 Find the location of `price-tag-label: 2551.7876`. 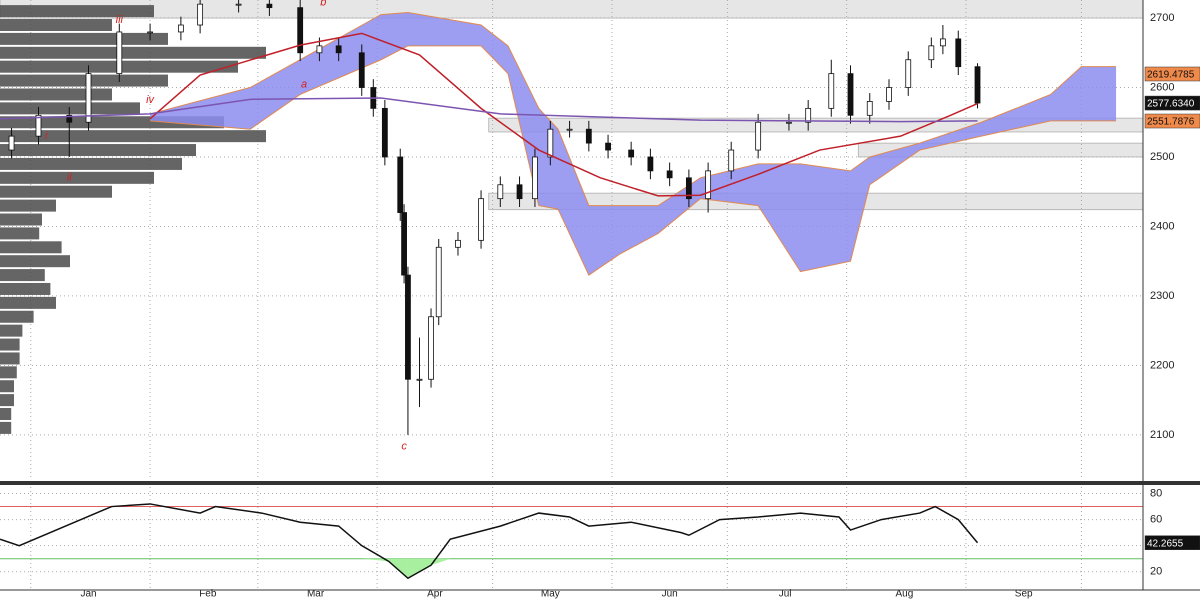

price-tag-label: 2551.7876 is located at coordinates (1171, 122).